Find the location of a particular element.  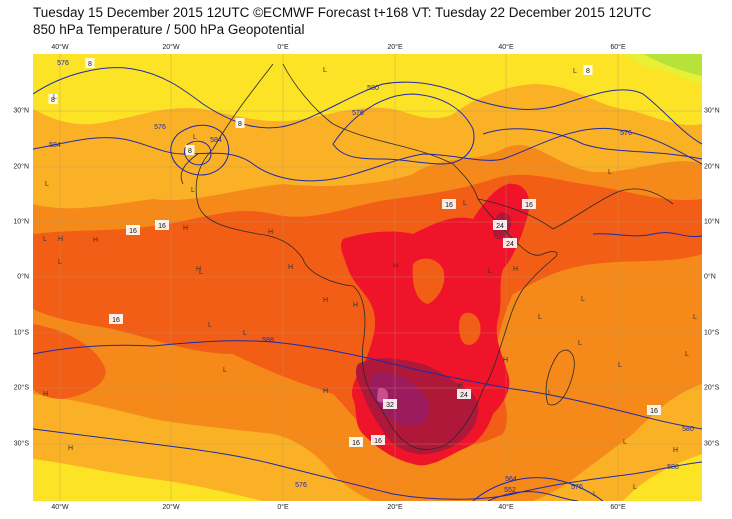

lat-label-left: 10°S is located at coordinates (21, 333).